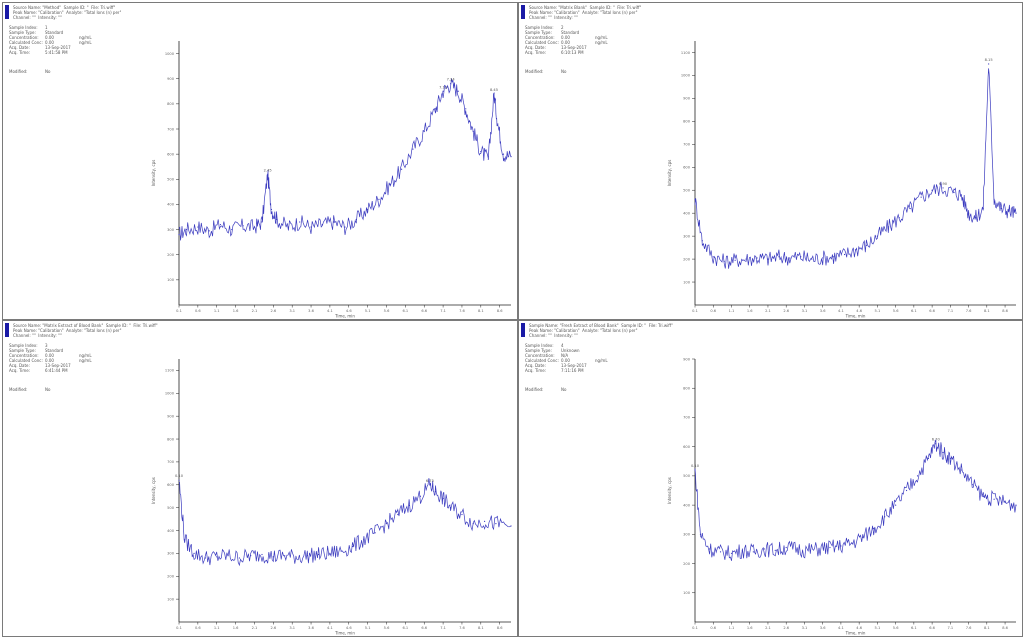 The image size is (1025, 639). I want to click on x-tick-label: 4.1, so click(841, 628).